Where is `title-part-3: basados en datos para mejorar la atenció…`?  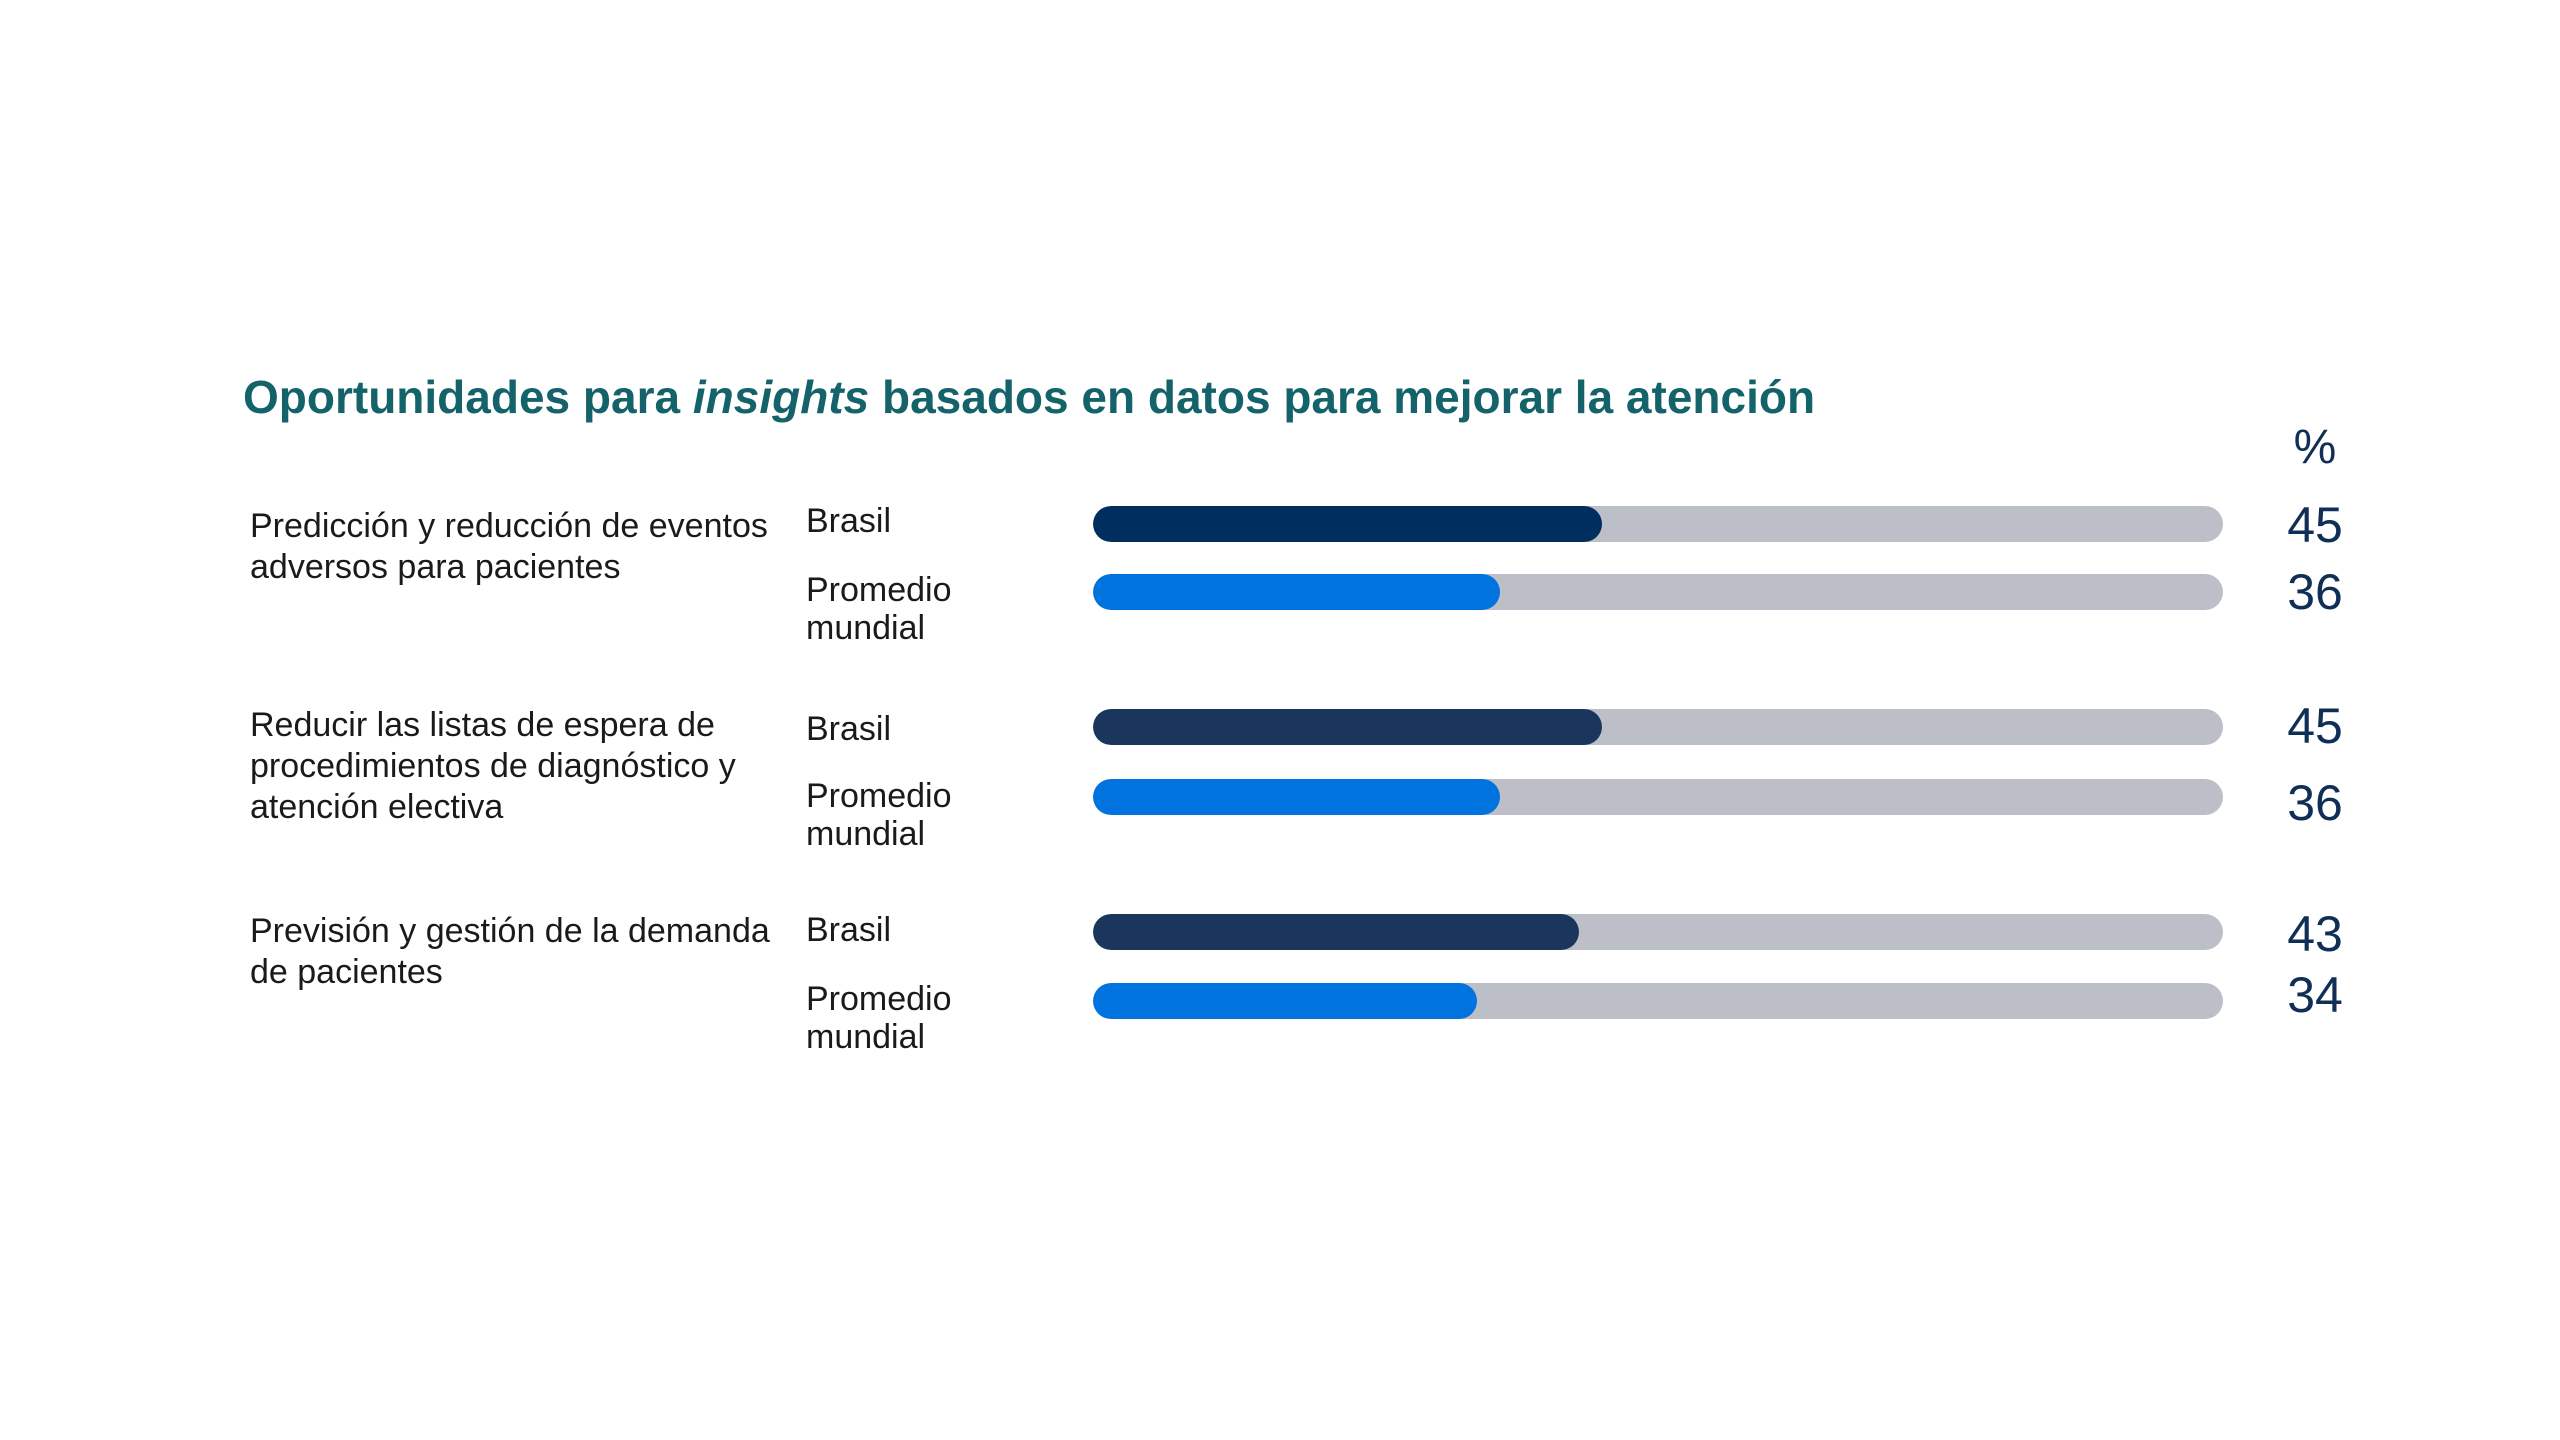 title-part-3: basados en datos para mejorar la atenció… is located at coordinates (1342, 397).